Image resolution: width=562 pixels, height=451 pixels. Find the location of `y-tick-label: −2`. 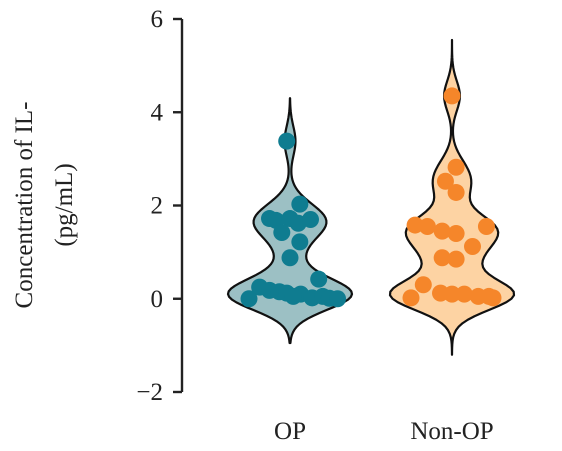

y-tick-label: −2 is located at coordinates (149, 392).